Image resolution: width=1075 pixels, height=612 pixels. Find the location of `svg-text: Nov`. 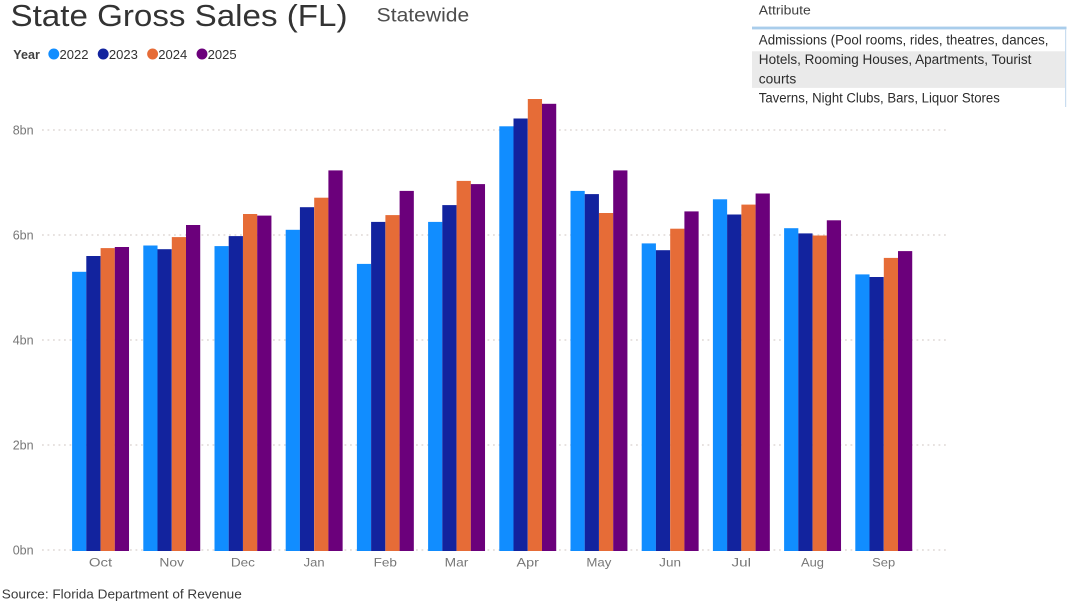

svg-text: Nov is located at coordinates (171, 562).